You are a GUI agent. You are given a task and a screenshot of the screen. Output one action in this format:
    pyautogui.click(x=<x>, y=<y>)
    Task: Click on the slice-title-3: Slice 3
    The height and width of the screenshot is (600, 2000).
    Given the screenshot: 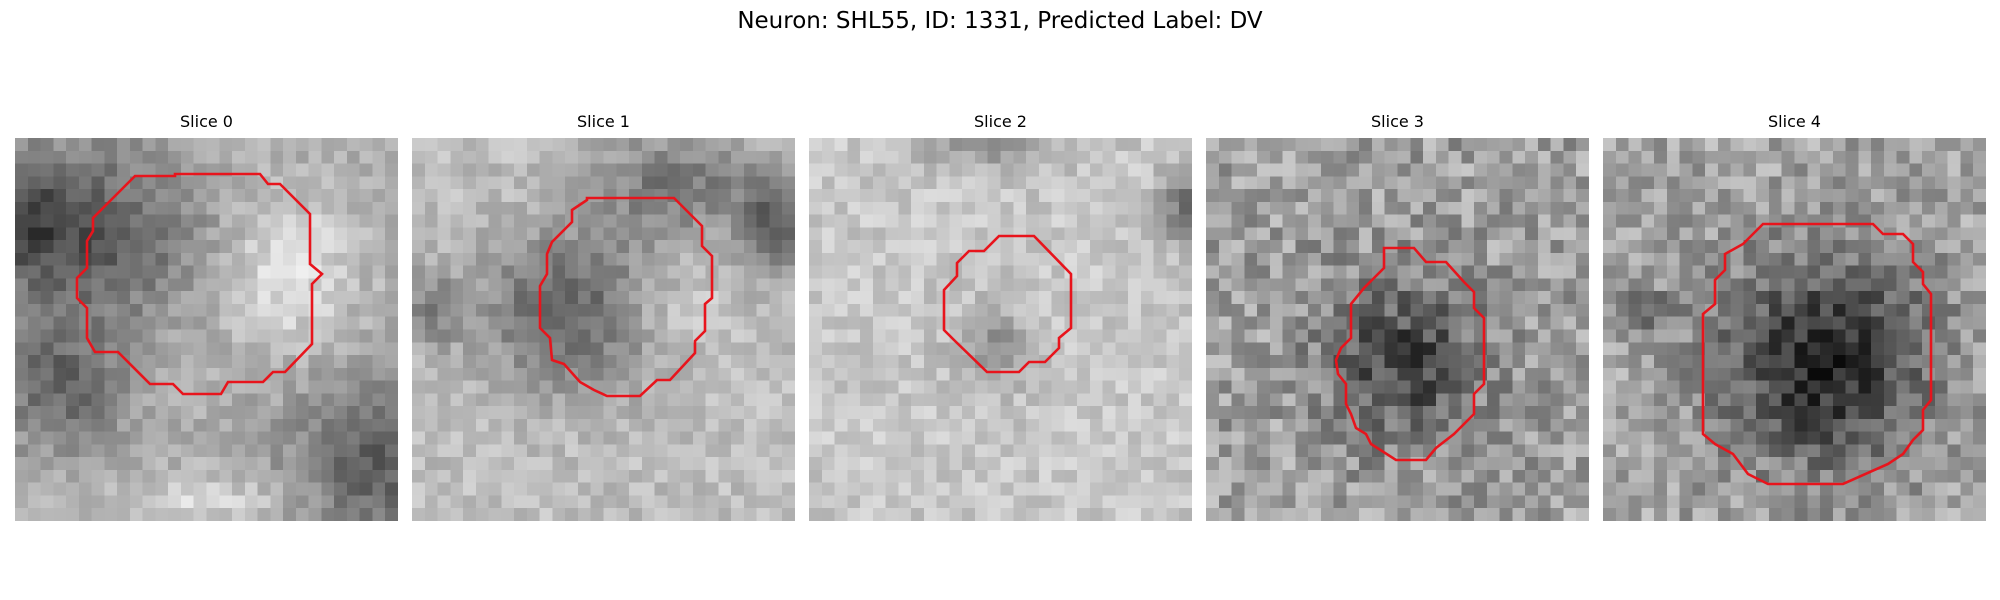 What is the action you would take?
    pyautogui.click(x=1397, y=121)
    